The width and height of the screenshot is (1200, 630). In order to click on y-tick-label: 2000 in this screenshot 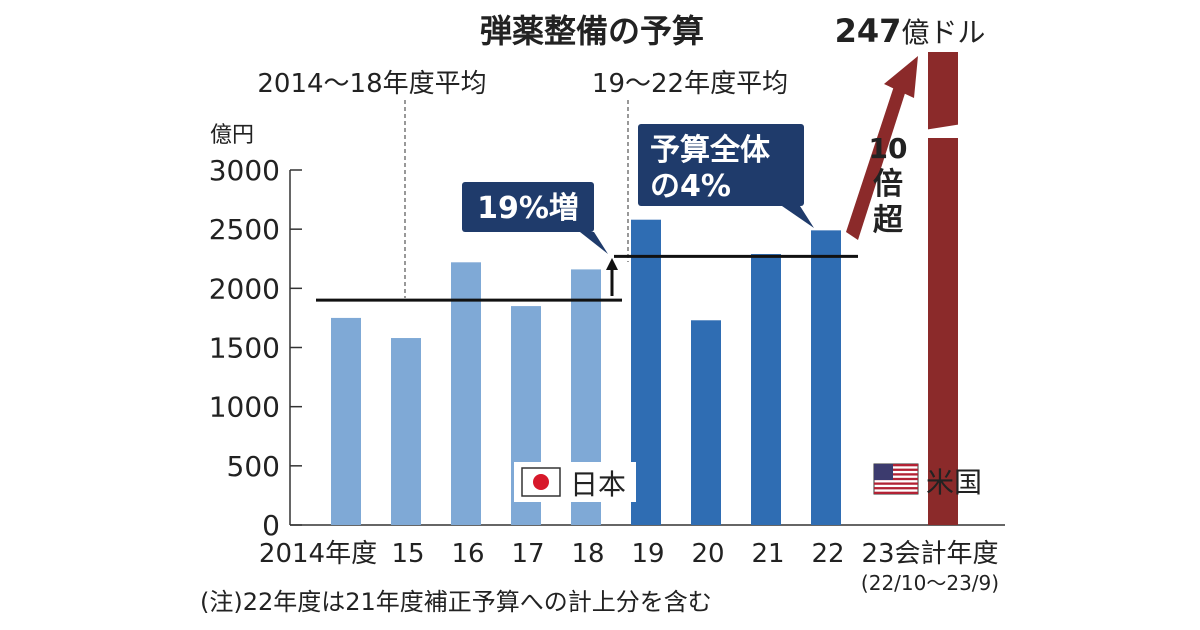, I will do `click(244, 288)`.